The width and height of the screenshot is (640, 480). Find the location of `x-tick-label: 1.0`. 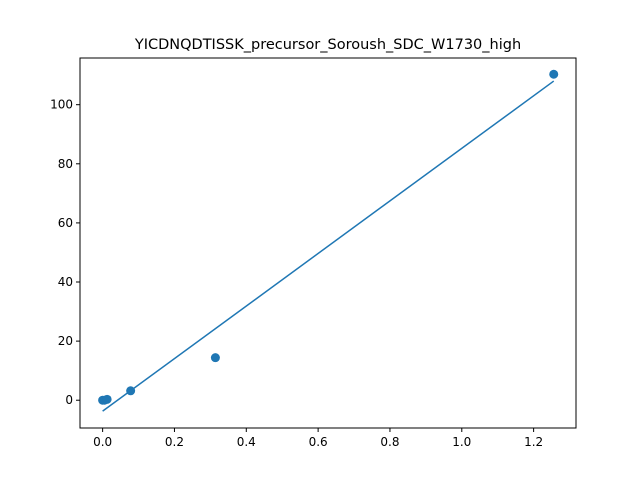

x-tick-label: 1.0 is located at coordinates (461, 442).